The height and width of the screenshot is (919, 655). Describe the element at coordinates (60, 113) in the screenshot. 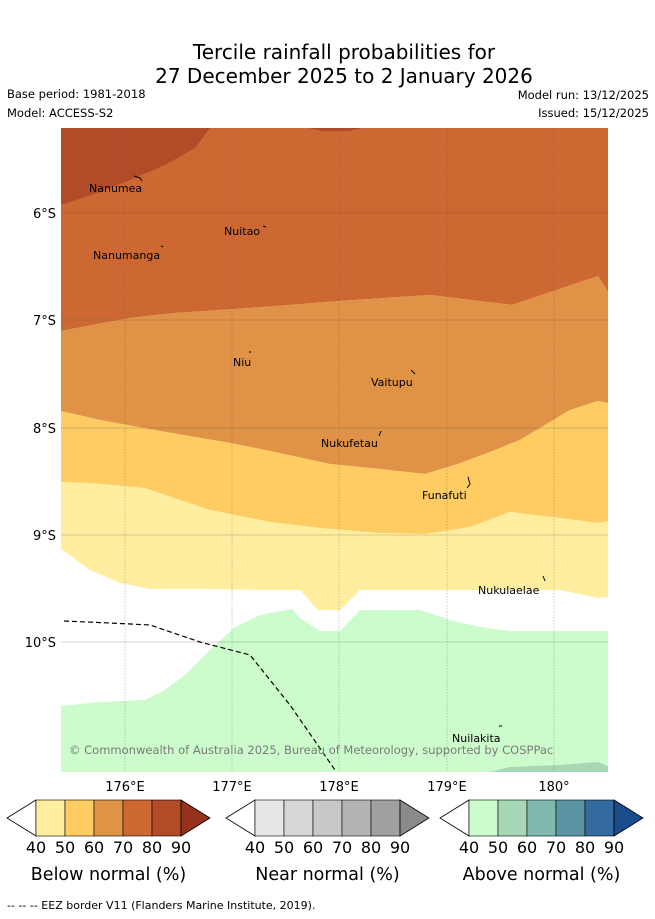

I see `model-name: Model: ACCESS-S2` at that location.